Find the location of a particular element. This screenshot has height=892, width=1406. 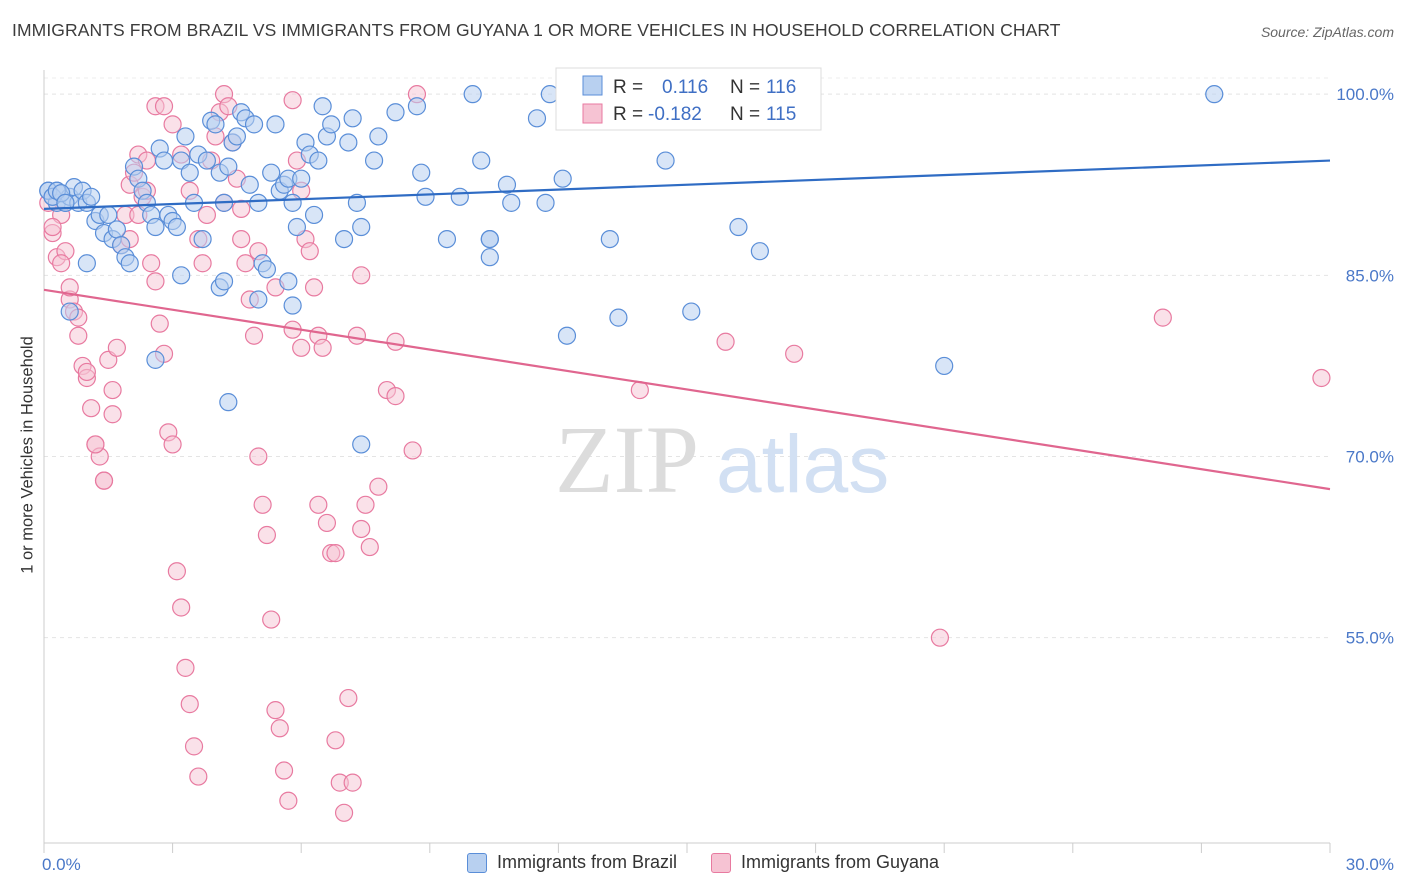

legend-swatch-brazil is located at coordinates (592, 85).